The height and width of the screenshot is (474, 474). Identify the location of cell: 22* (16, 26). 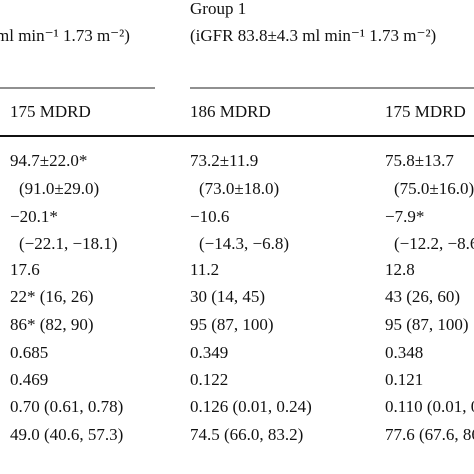
(52, 296).